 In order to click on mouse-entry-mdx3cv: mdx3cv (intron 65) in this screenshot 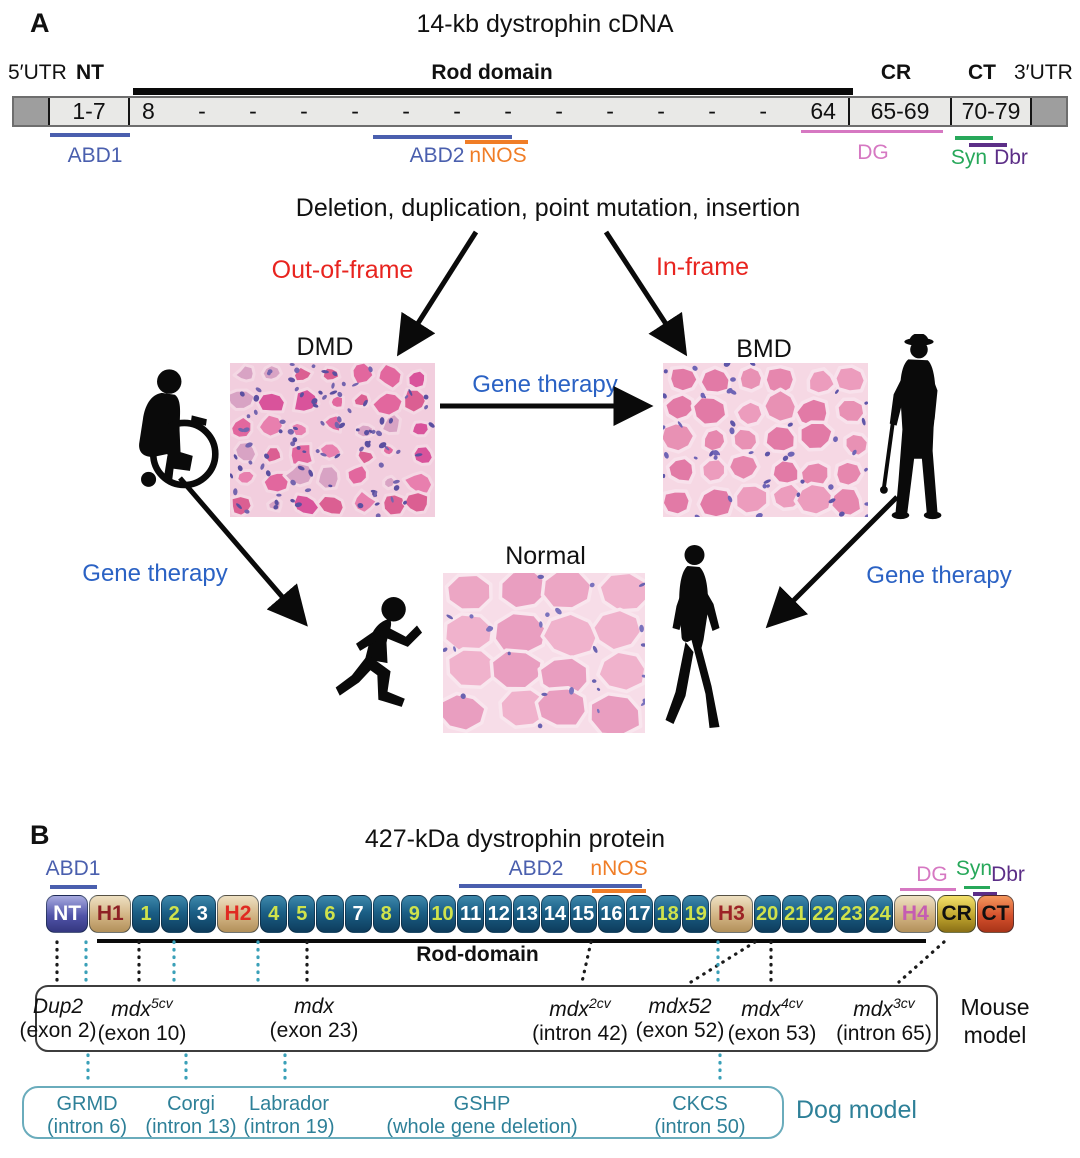, I will do `click(884, 1020)`.